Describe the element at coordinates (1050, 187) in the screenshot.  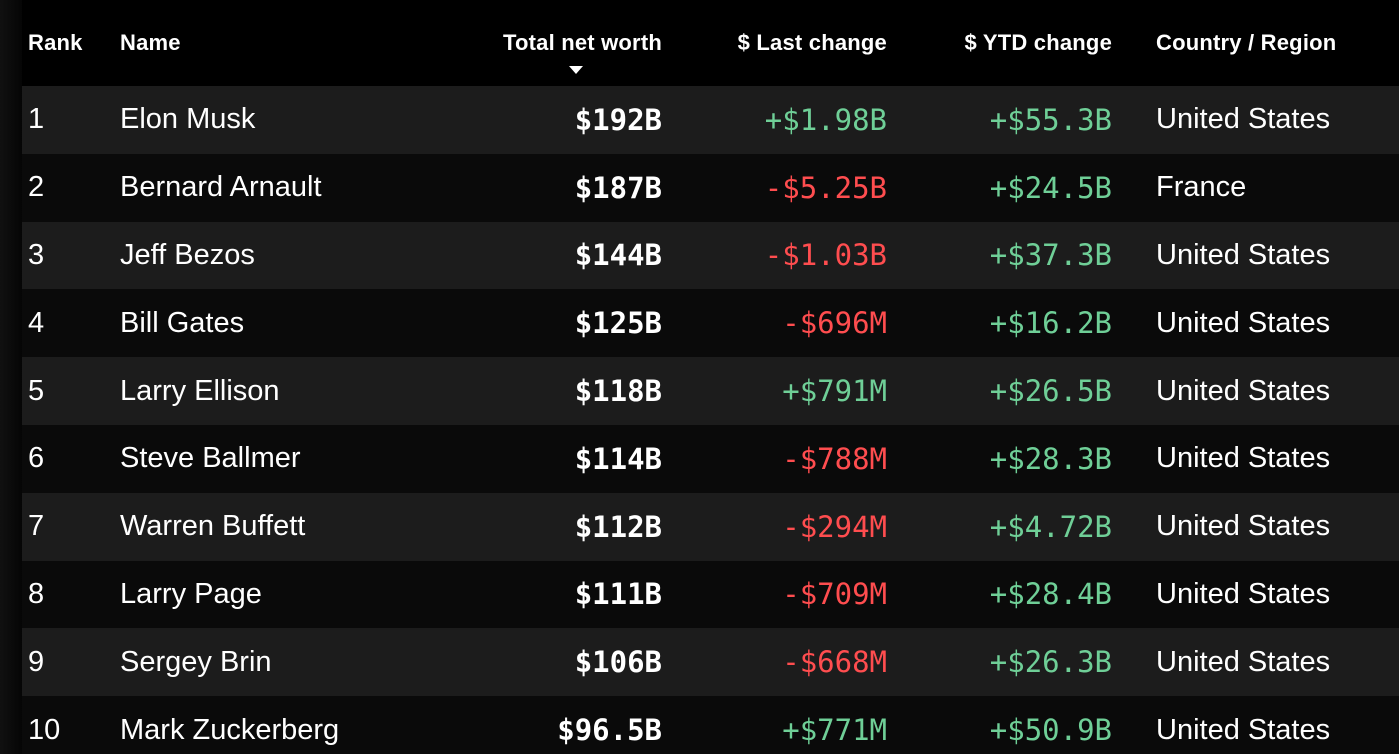
I see `ytd-change-cell: +$24.5B` at that location.